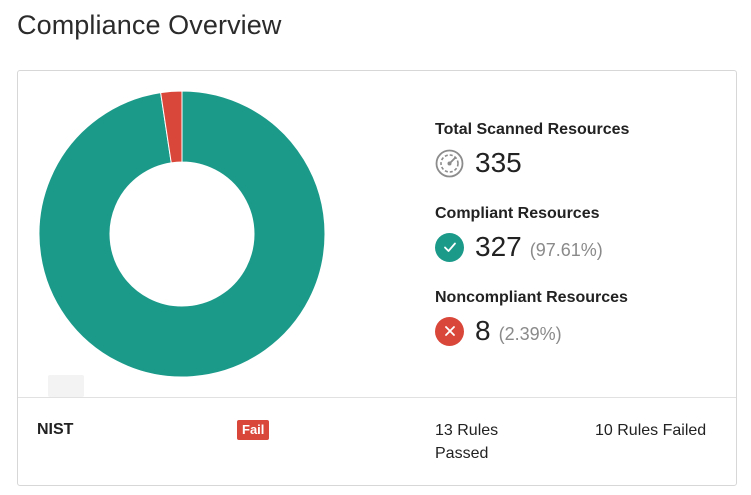 The height and width of the screenshot is (495, 751). I want to click on stat-compliant: Compliant Resources 327 (97.61%), so click(580, 246).